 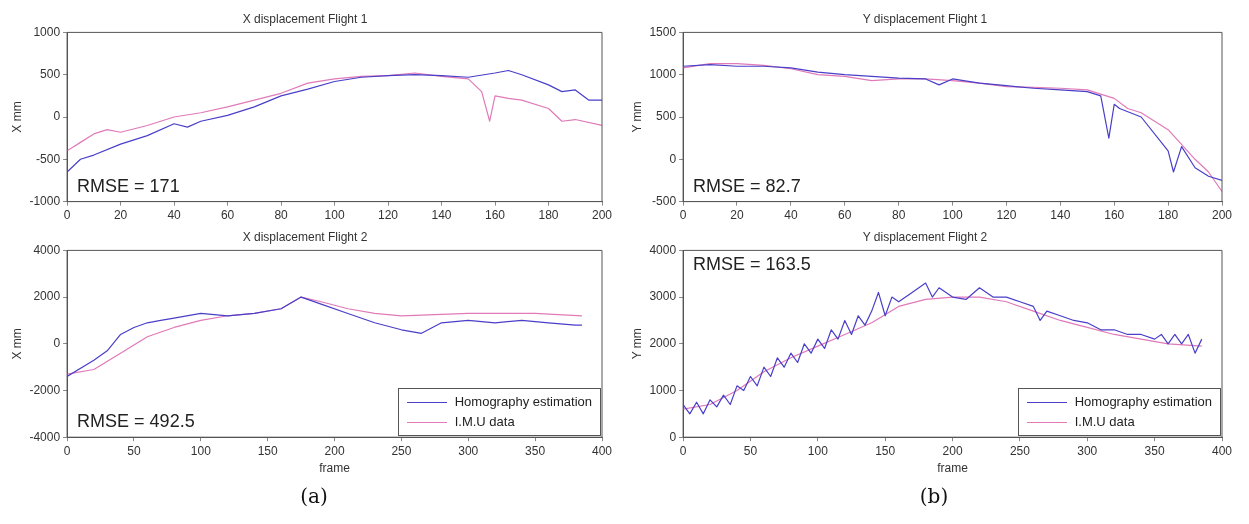 What do you see at coordinates (663, 31) in the screenshot?
I see `y-tick-label: 1500` at bounding box center [663, 31].